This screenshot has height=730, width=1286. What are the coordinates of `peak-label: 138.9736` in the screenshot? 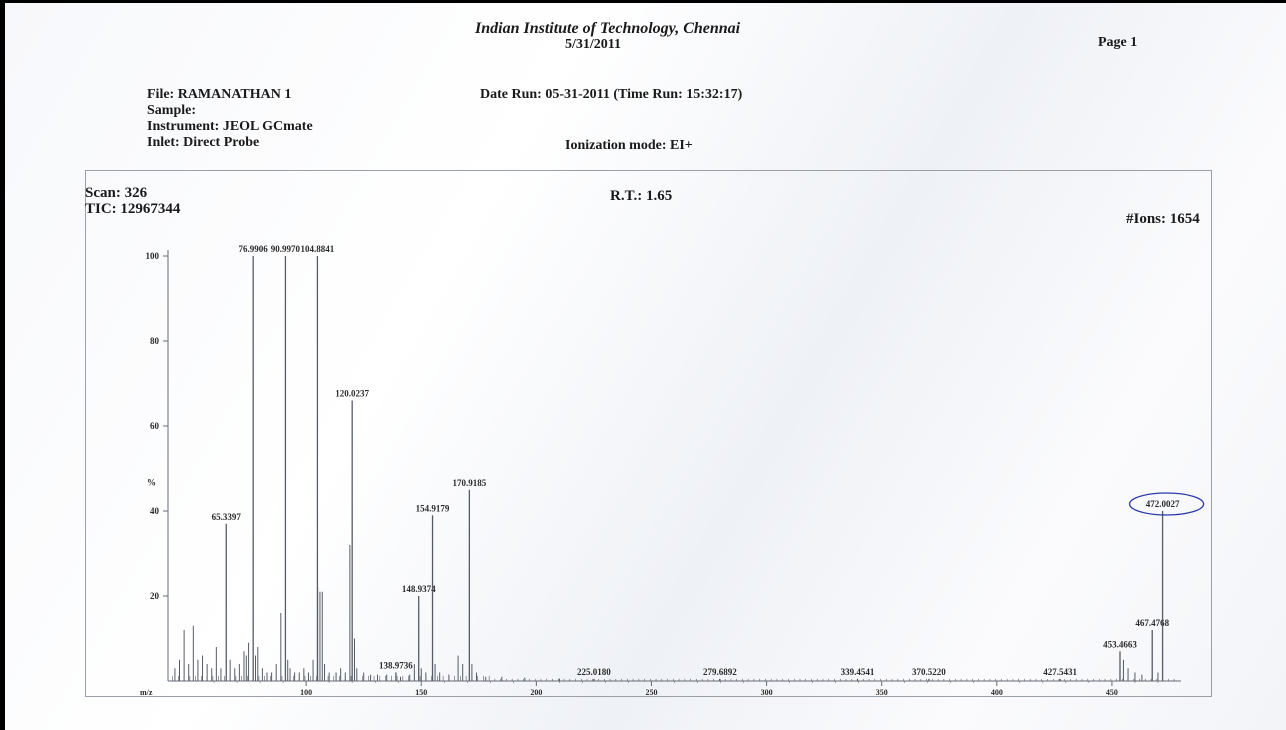 It's located at (396, 666).